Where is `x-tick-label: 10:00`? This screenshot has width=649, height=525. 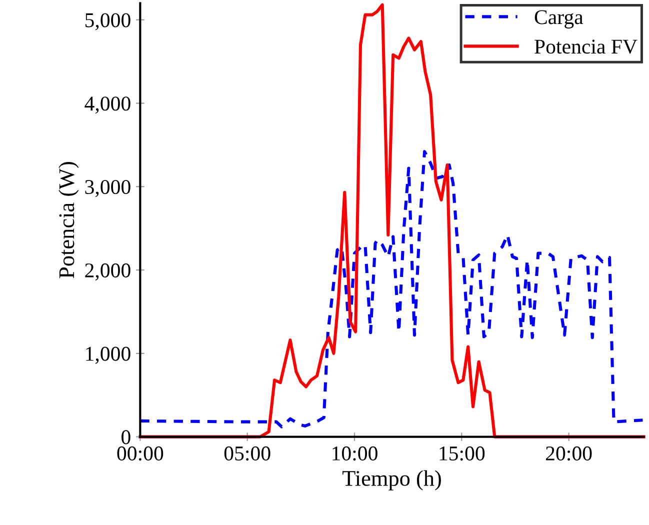
x-tick-label: 10:00 is located at coordinates (355, 453).